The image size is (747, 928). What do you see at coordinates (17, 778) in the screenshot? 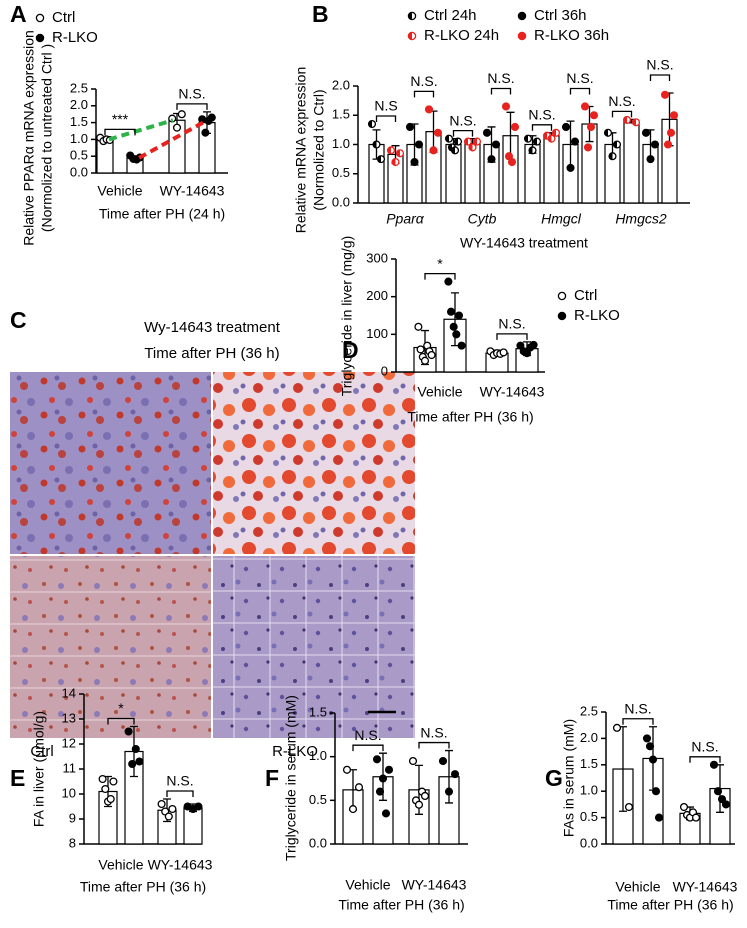
I see `panel-letter: E` at bounding box center [17, 778].